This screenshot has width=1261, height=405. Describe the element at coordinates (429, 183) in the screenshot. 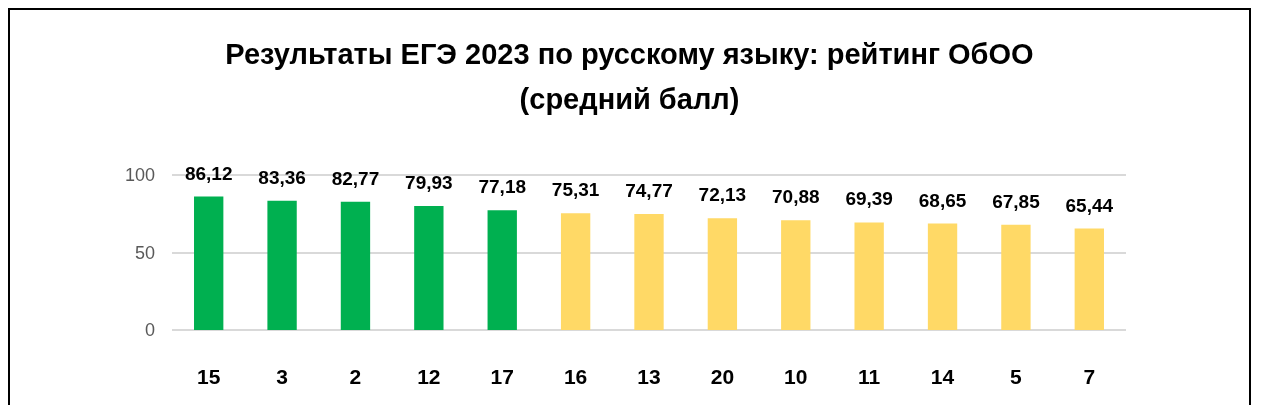

I see `data-label: 79,93` at that location.